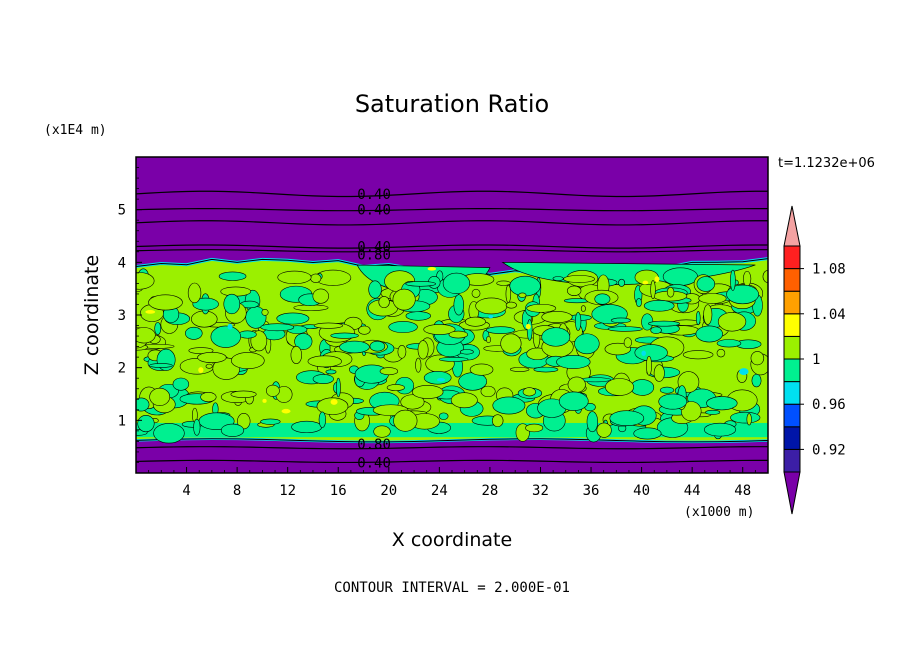 The image size is (904, 654). I want to click on contour-label: 0.80, so click(374, 255).